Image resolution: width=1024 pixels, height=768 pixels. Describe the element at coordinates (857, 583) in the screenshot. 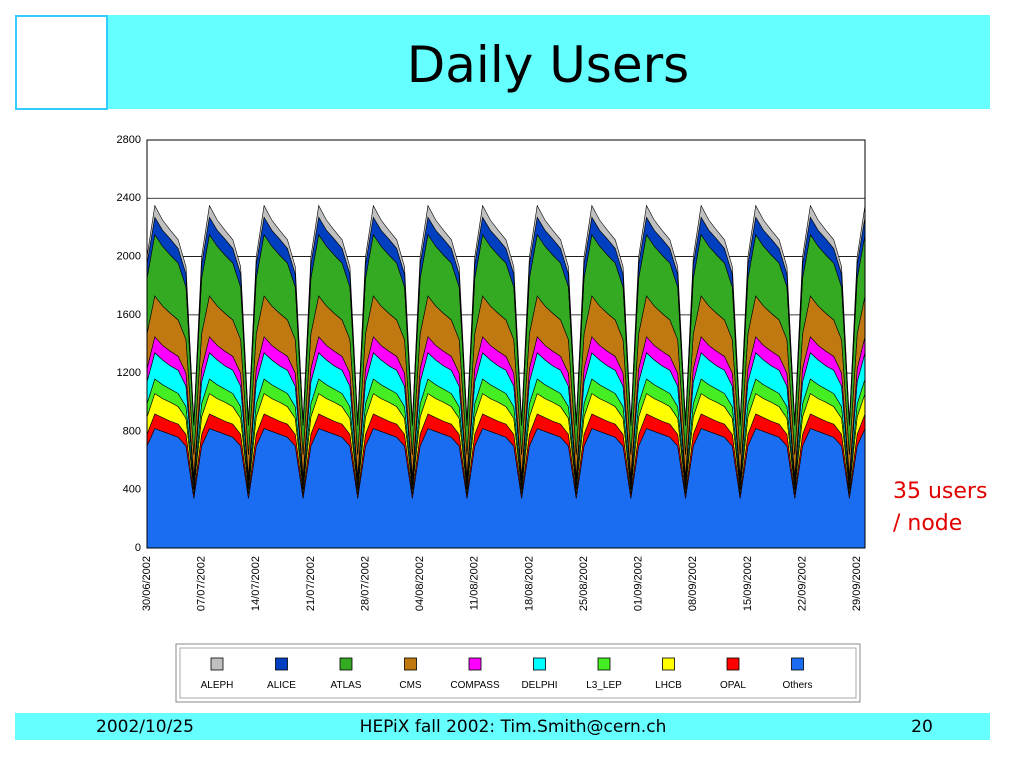

I see `x-tick-label: 29/09/2002` at that location.